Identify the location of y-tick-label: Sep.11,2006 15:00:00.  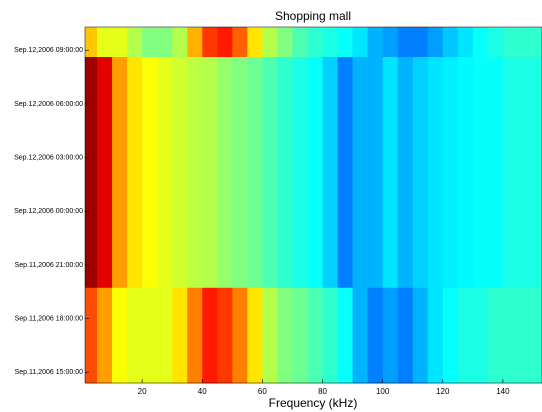
(49, 372).